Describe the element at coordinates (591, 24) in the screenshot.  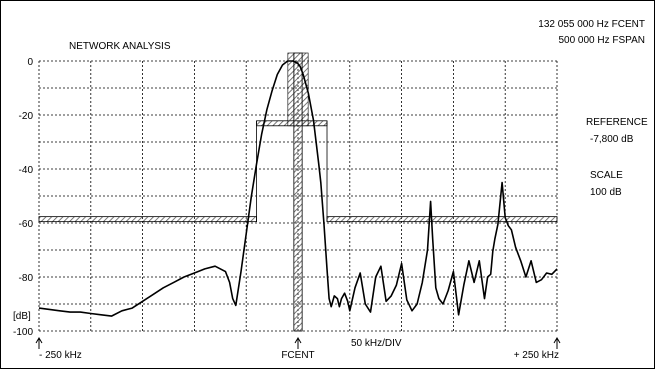
I see `fcent-readout: 132 055 000 Hz FCENT` at that location.